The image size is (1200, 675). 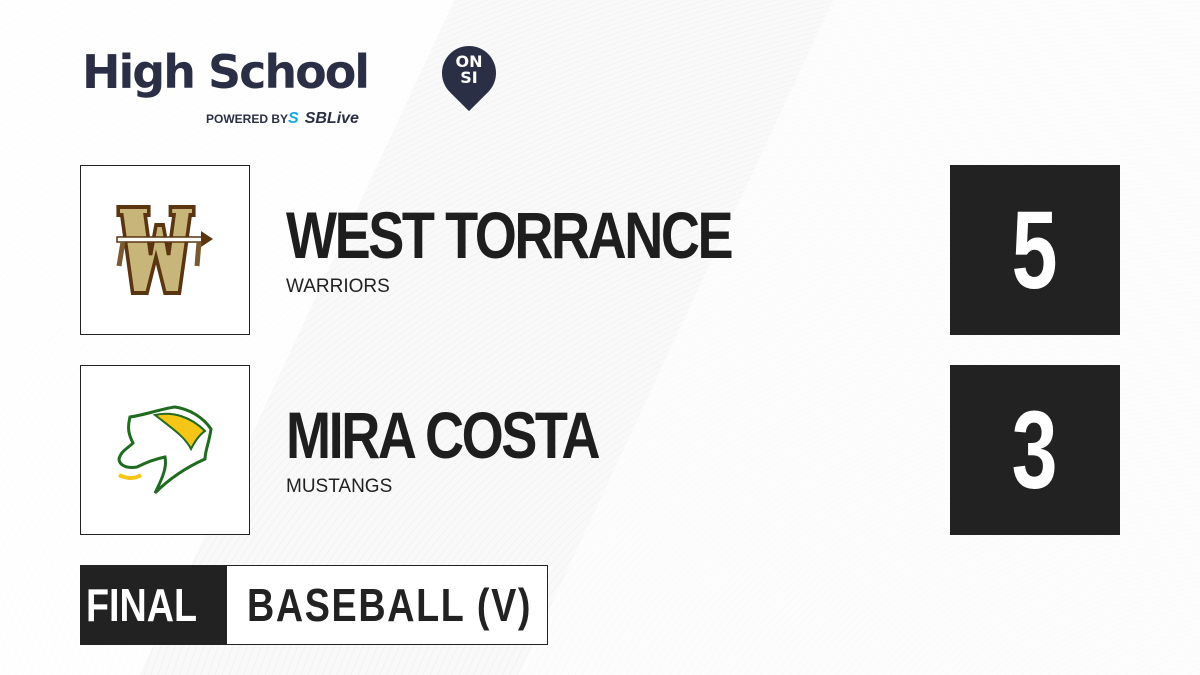 I want to click on team-name: MIRA COSTA, so click(x=443, y=435).